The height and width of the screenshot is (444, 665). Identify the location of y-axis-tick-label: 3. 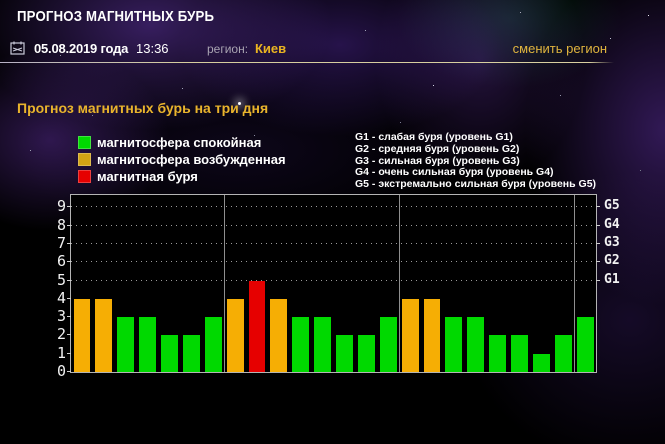
(61, 316).